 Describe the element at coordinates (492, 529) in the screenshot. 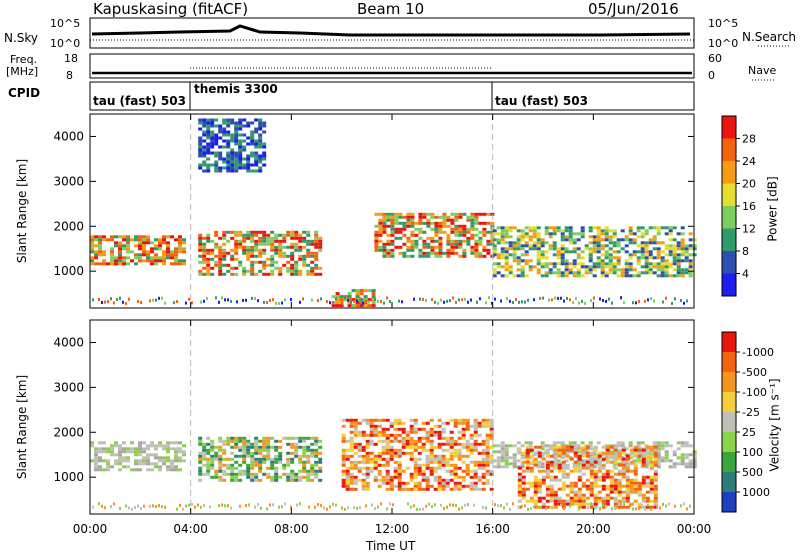

I see `x-tick-label: 16:00` at that location.